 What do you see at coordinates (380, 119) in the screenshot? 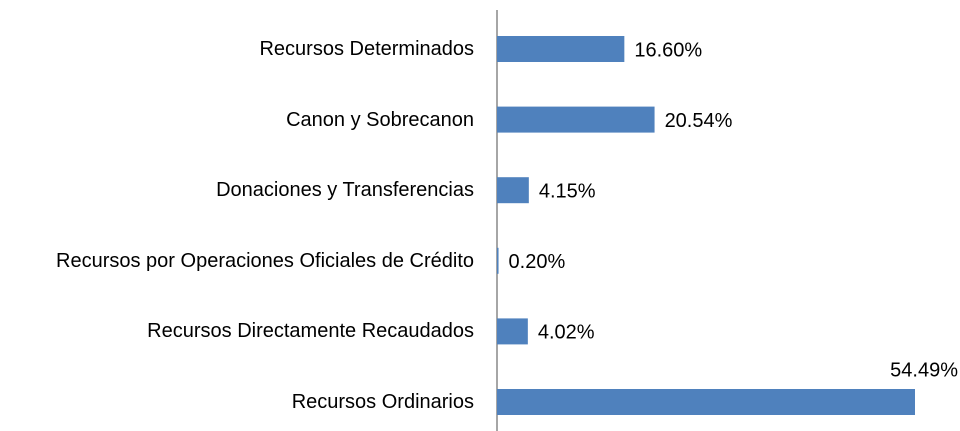
I see `category-label: Canon y Sobrecanon` at bounding box center [380, 119].